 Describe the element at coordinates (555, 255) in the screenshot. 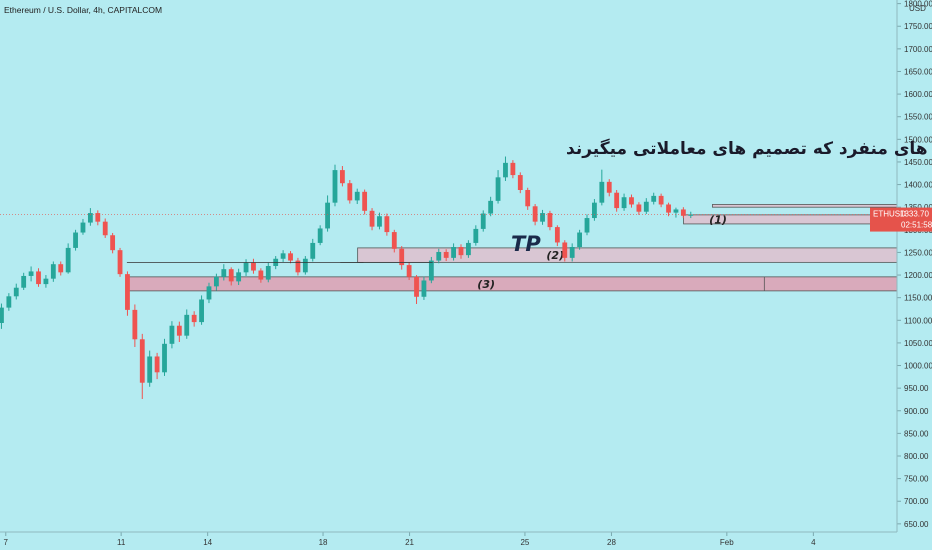

I see `zone-3-label: (2)` at that location.